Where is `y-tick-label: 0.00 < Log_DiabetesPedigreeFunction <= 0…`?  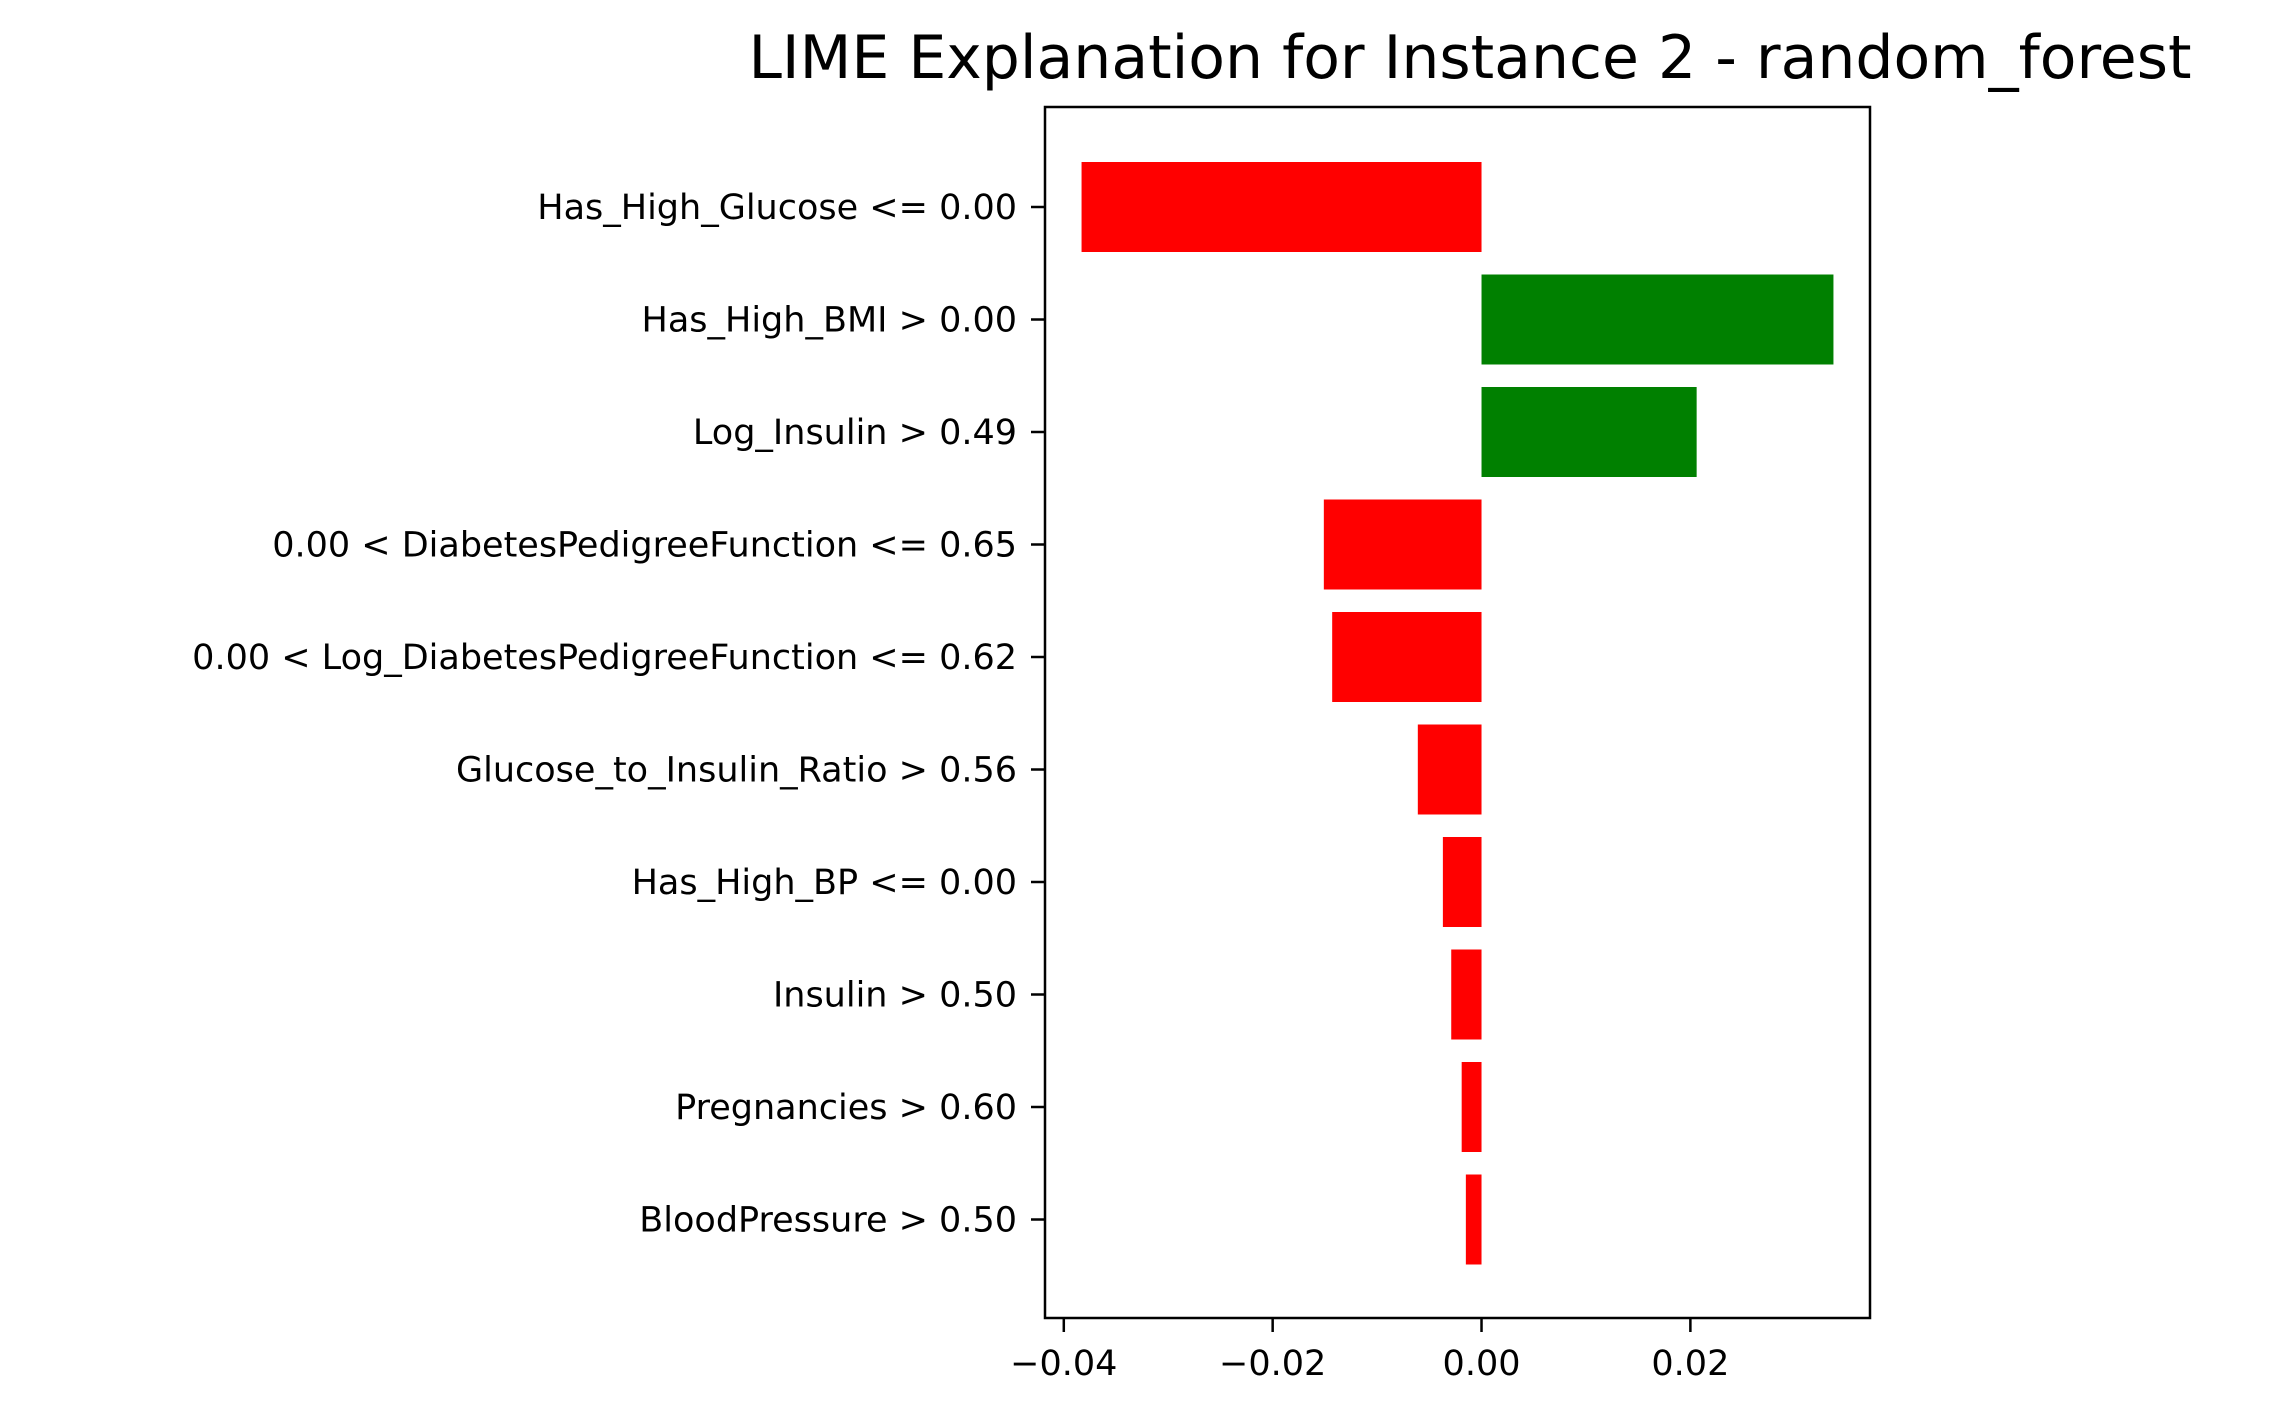 y-tick-label: 0.00 < Log_DiabetesPedigreeFunction <= 0… is located at coordinates (604, 658).